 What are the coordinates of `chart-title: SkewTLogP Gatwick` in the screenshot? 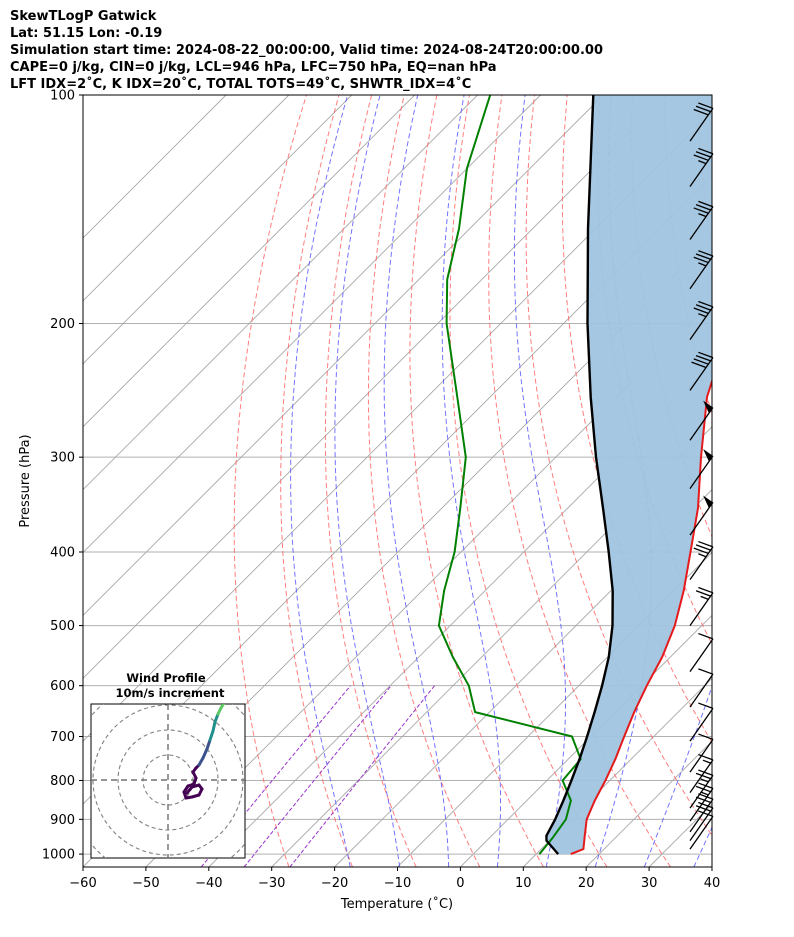 It's located at (83, 16).